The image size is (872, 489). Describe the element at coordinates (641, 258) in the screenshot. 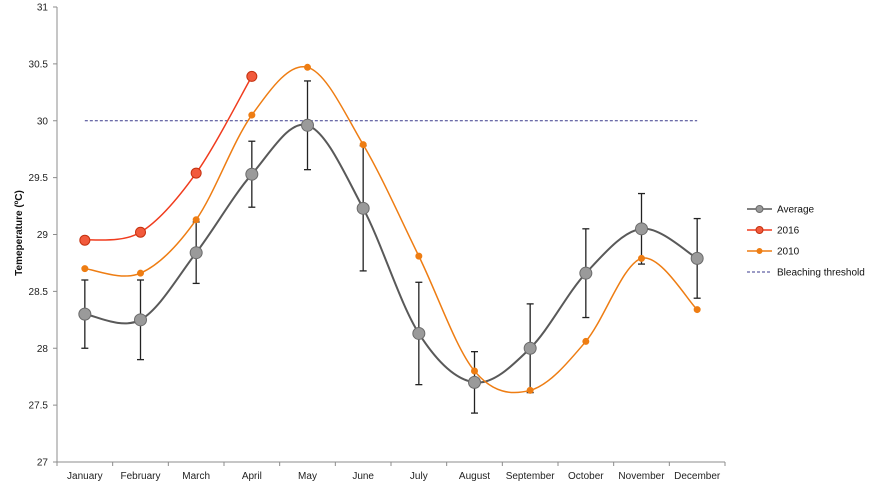

I see `point-2010-november` at that location.